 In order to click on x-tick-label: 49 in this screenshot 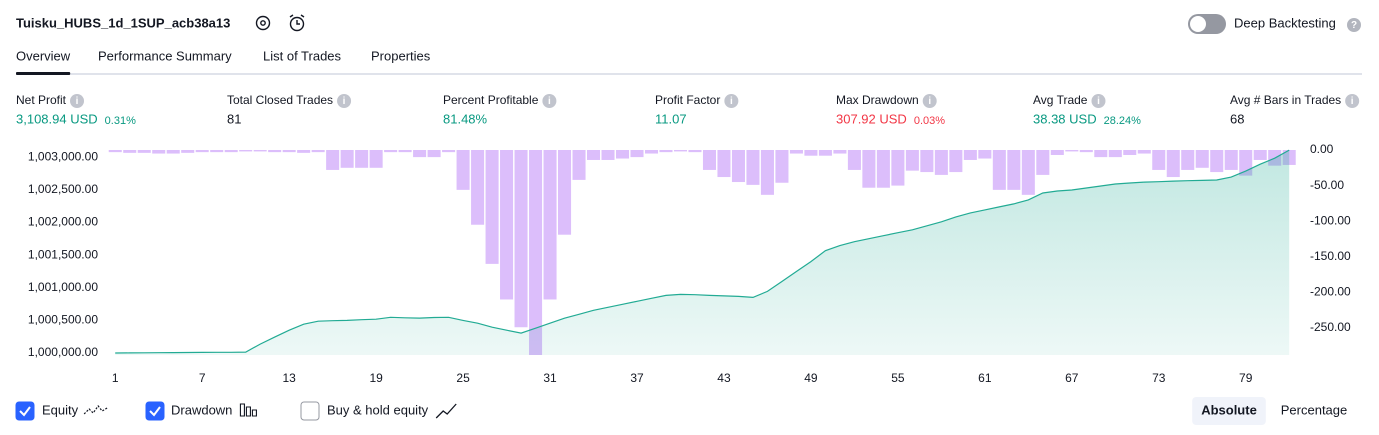, I will do `click(811, 378)`.